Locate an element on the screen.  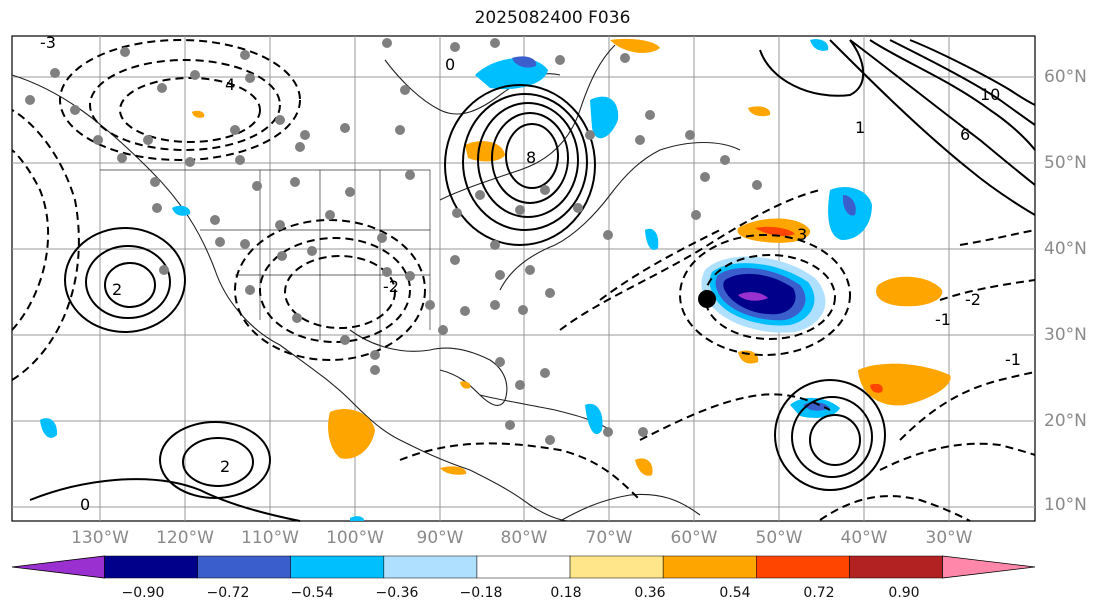
lon-label: 50°W is located at coordinates (779, 538).